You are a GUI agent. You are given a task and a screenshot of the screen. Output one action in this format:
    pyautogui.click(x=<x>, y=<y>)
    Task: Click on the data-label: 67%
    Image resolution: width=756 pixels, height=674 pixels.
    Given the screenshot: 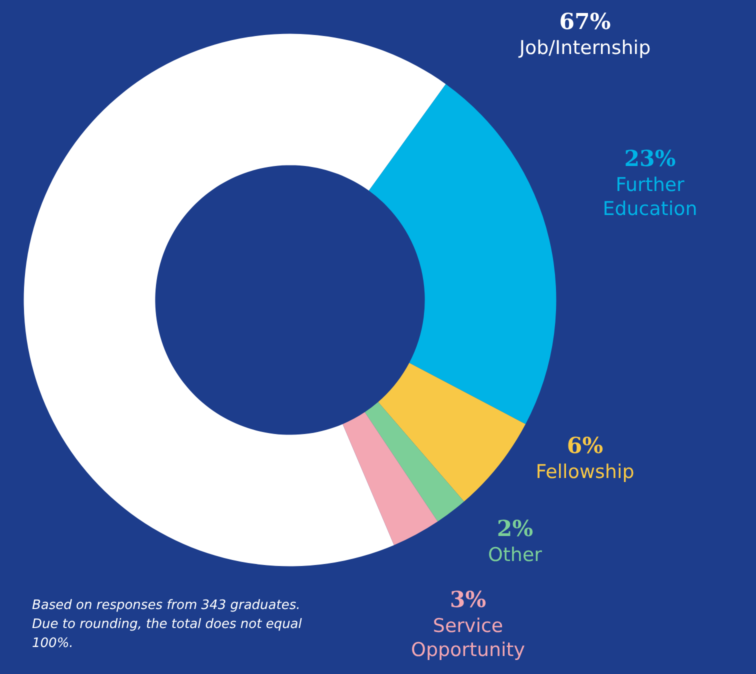 What is the action you would take?
    pyautogui.click(x=585, y=22)
    